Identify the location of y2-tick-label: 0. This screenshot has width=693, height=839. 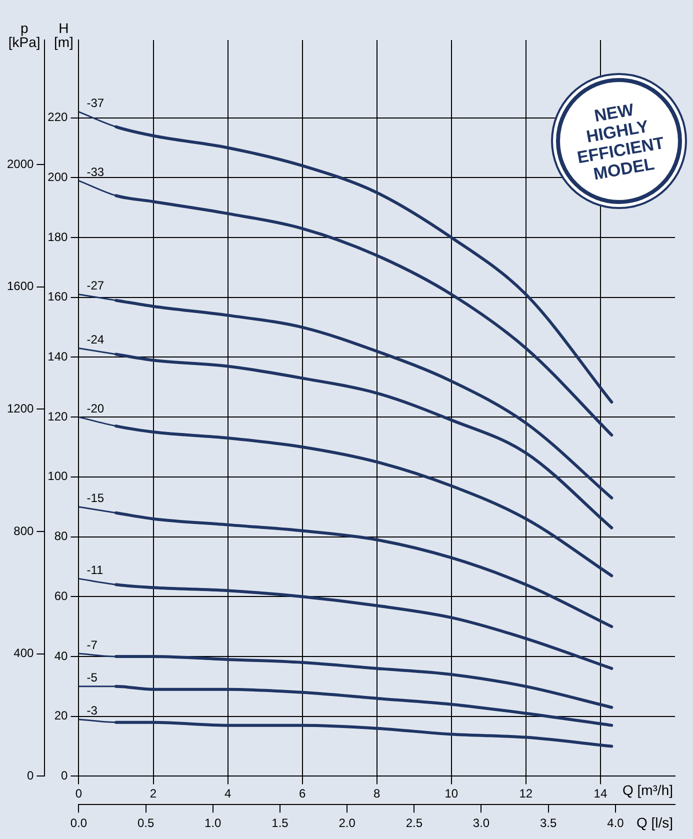
(30, 775).